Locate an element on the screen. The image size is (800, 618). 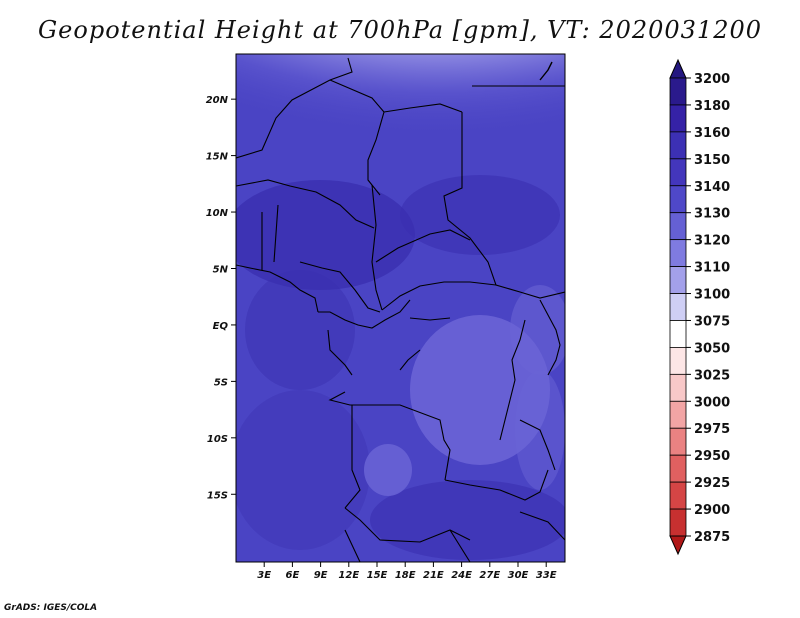
lon-tick-label: 18E is located at coordinates (405, 575).